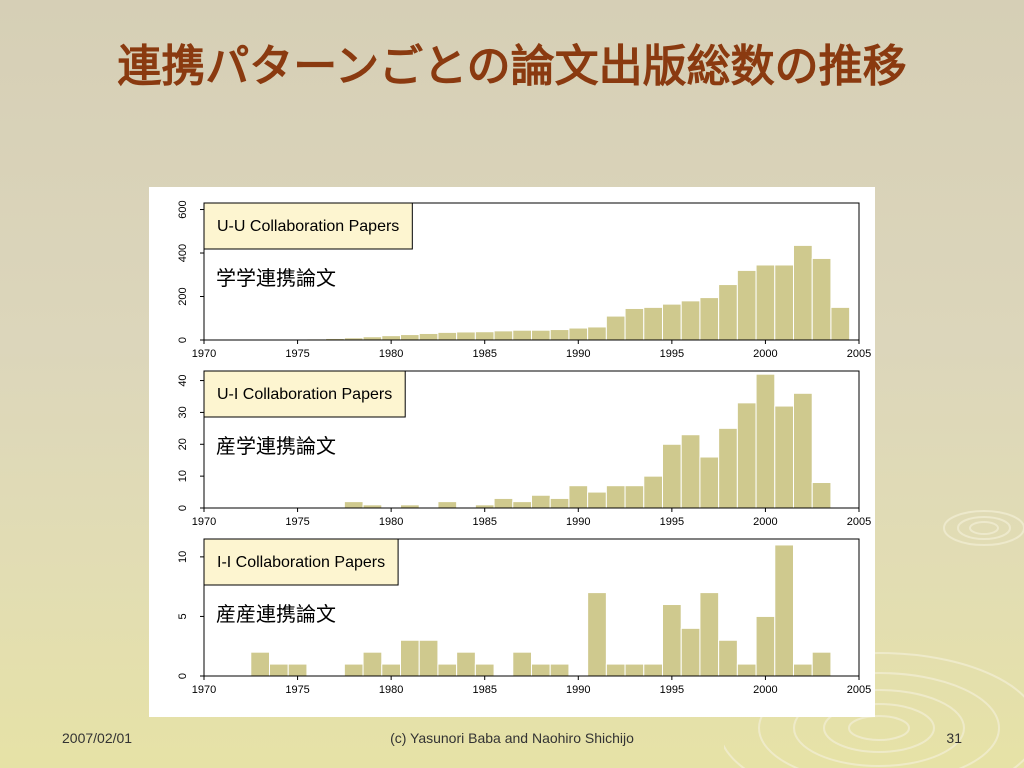 This screenshot has height=768, width=1024. What do you see at coordinates (765, 441) in the screenshot?
I see `bar-middle-1999` at bounding box center [765, 441].